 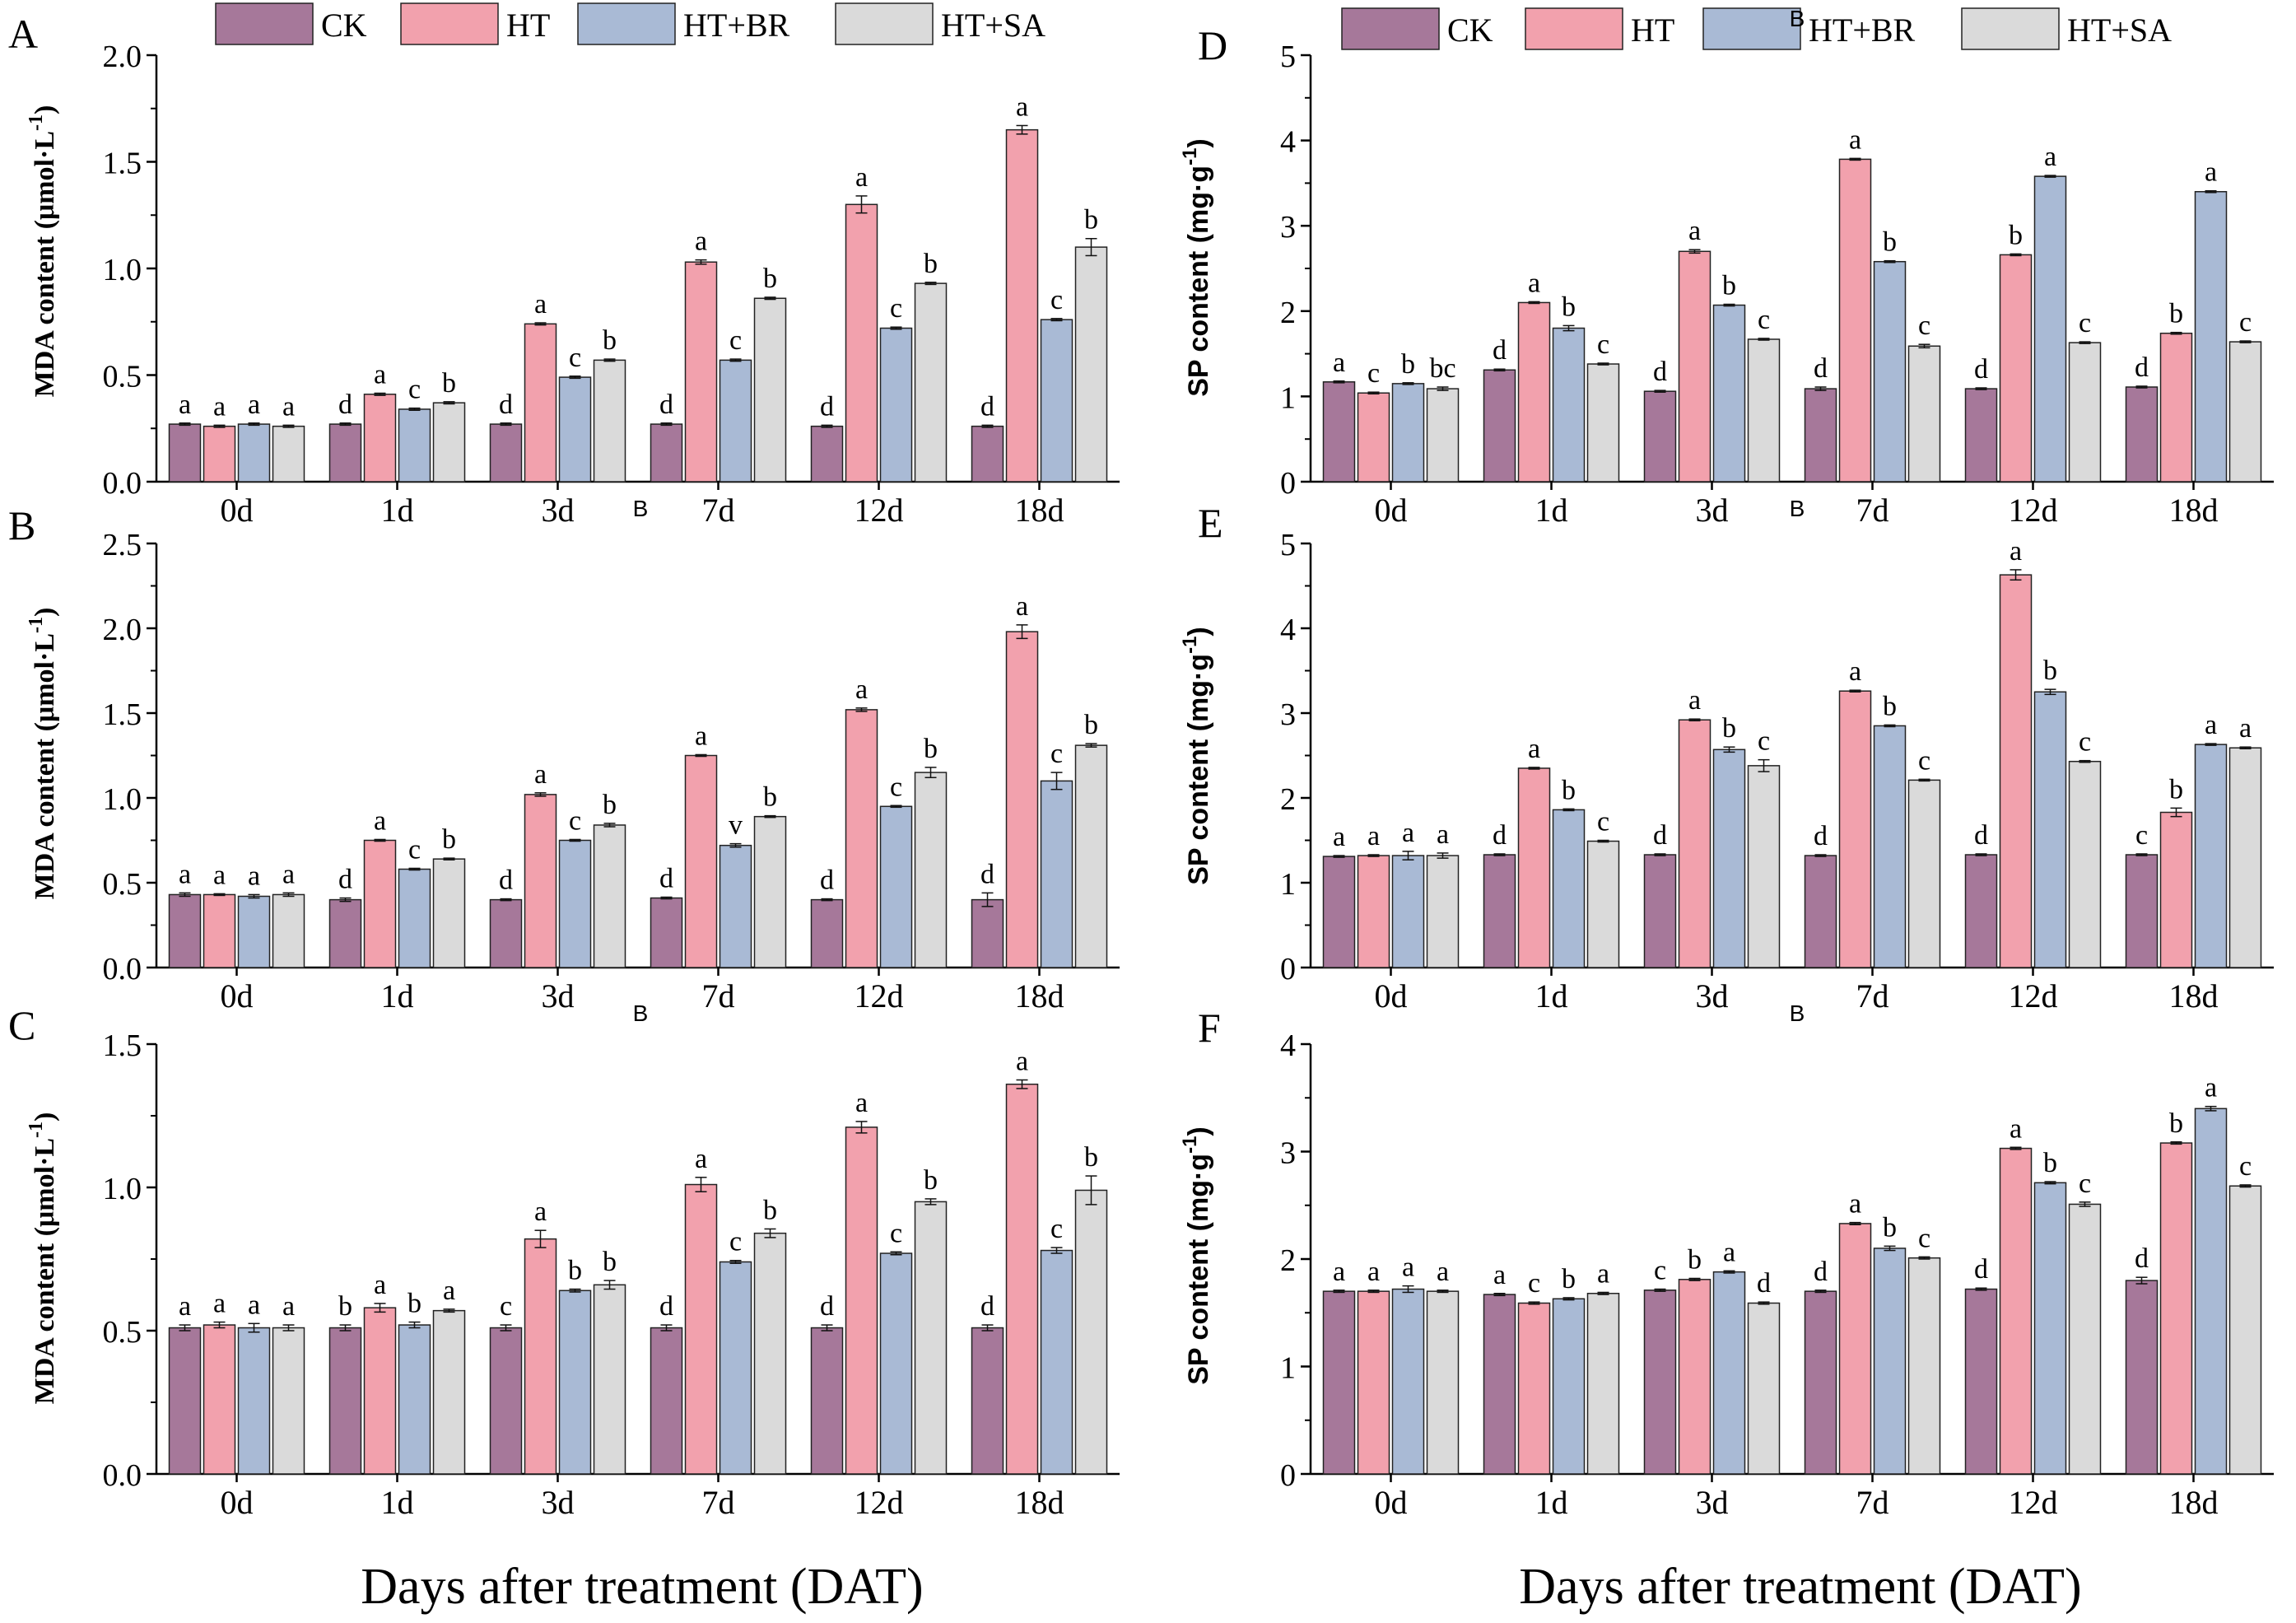 What do you see at coordinates (1603, 1384) in the screenshot?
I see `bar-ht-sa-1d` at bounding box center [1603, 1384].